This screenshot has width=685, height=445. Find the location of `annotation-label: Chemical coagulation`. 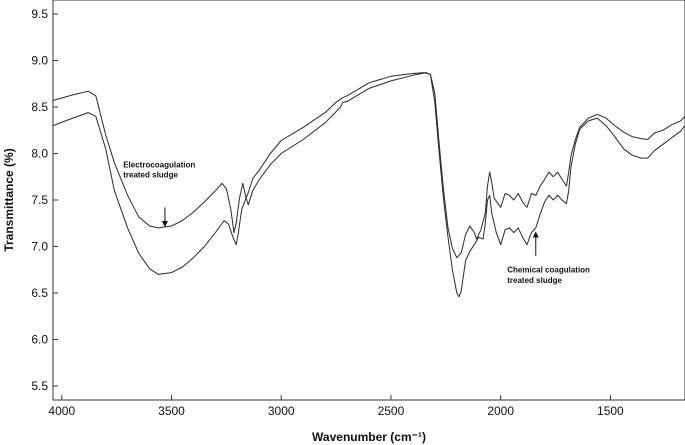

annotation-label: Chemical coagulation is located at coordinates (548, 270).